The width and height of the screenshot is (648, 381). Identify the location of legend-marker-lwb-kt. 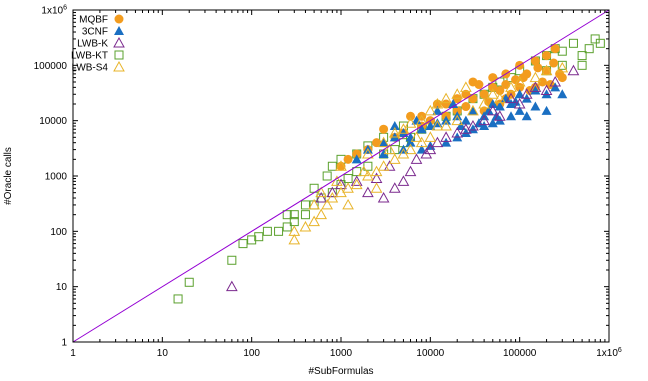
(119, 55).